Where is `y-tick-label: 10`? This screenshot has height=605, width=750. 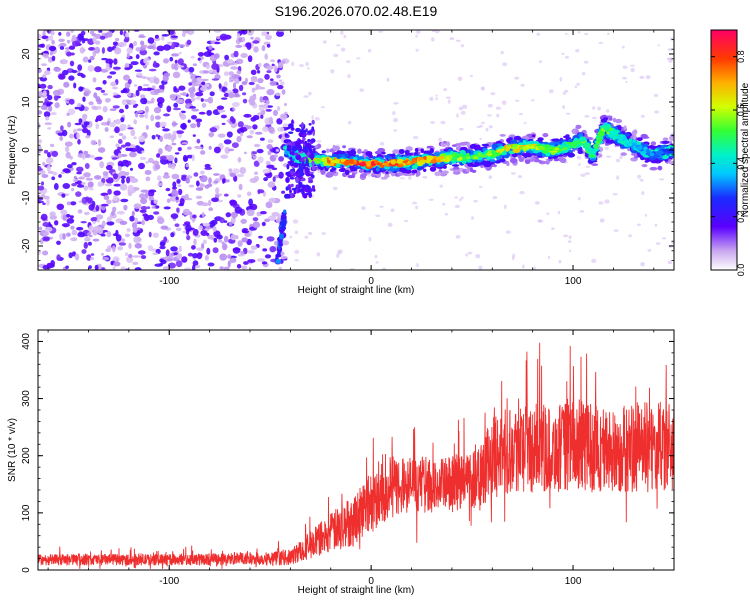 y-tick-label: 10 is located at coordinates (26, 102).